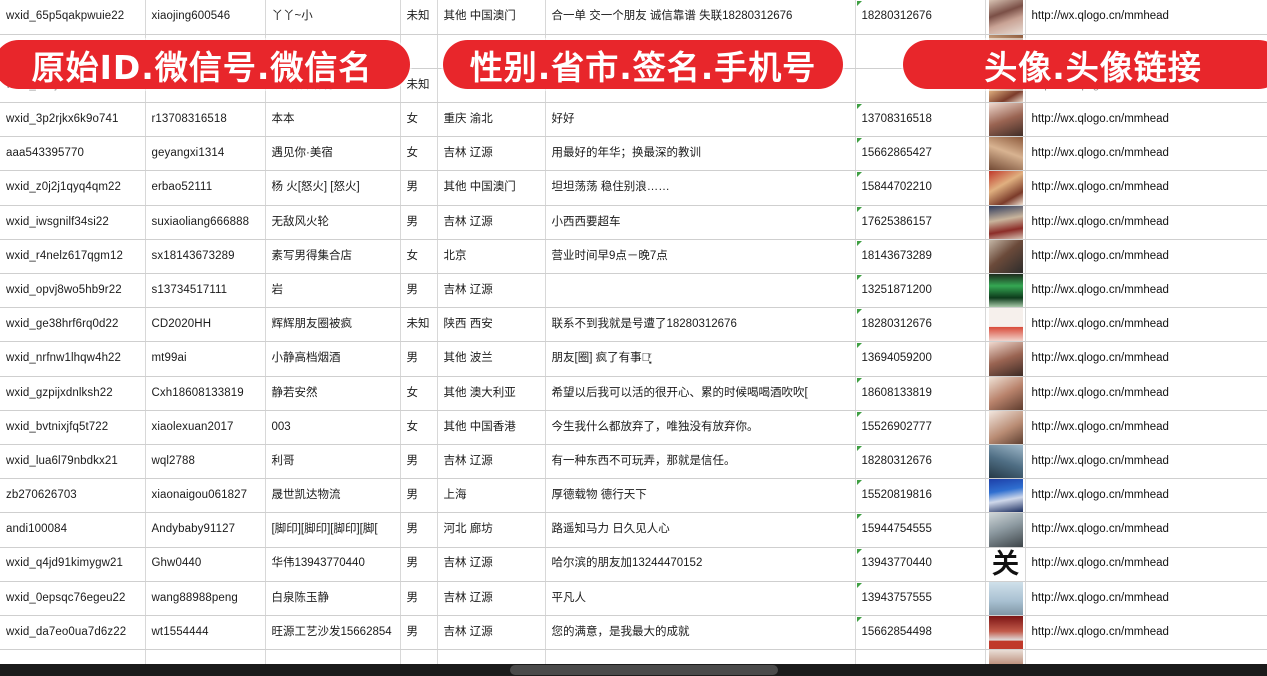 Image resolution: width=1267 pixels, height=676 pixels. Describe the element at coordinates (205, 633) in the screenshot. I see `cell-wxid: wt1554444` at that location.